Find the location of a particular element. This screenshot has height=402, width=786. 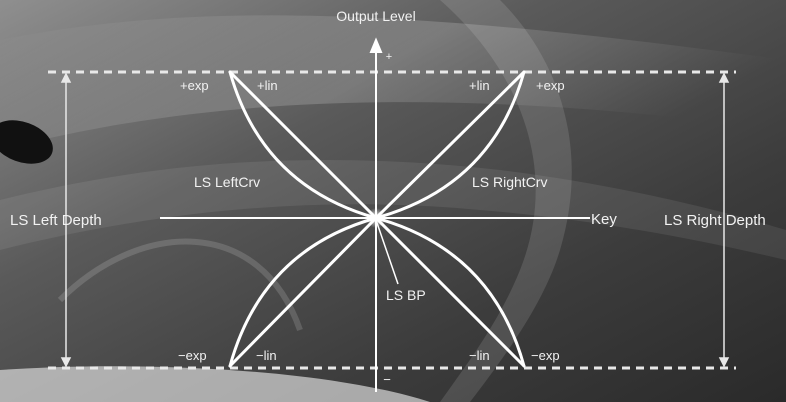

curve-bottom-left-lin is located at coordinates (303, 292).